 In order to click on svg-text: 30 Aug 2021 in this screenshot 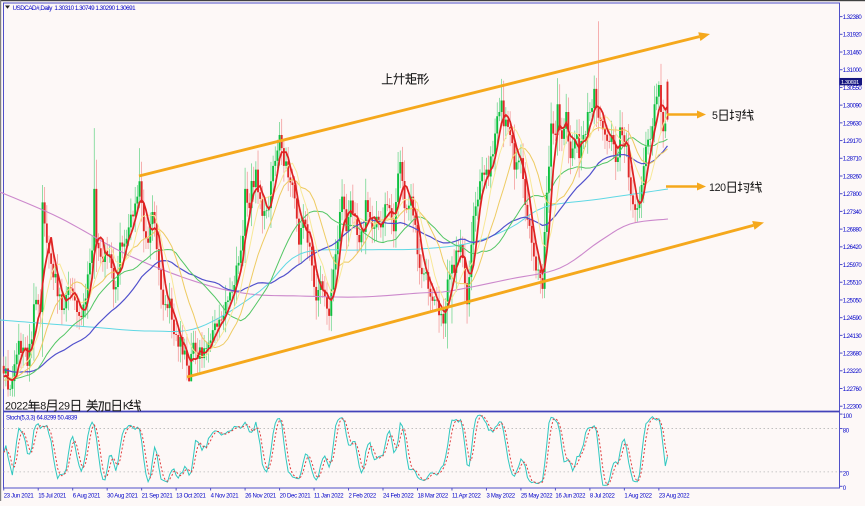, I will do `click(122, 497)`.